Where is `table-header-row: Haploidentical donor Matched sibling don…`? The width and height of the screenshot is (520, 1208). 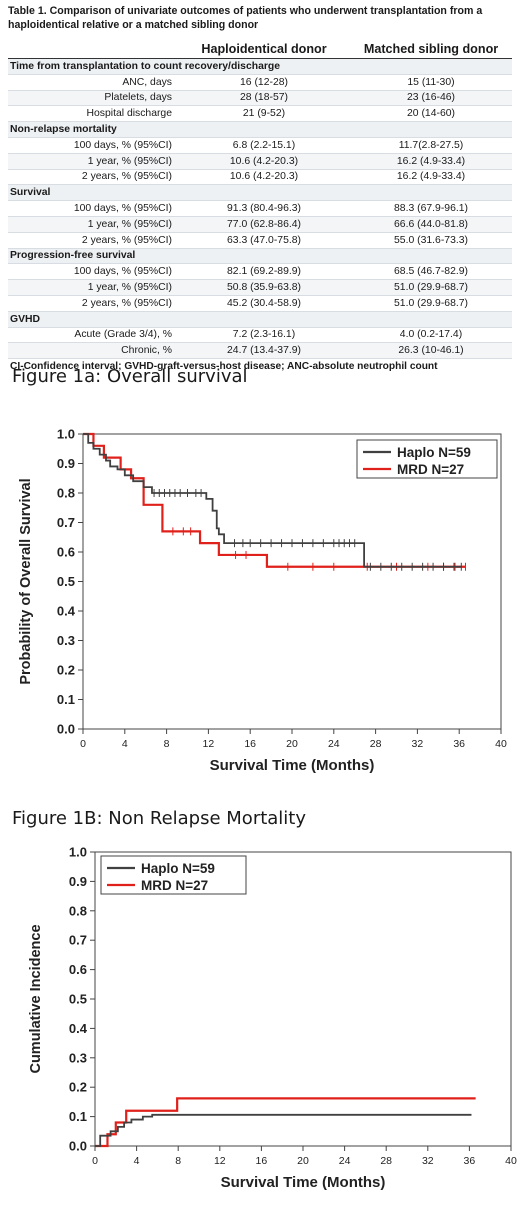 table-header-row: Haploidentical donor Matched sibling don… is located at coordinates (260, 49).